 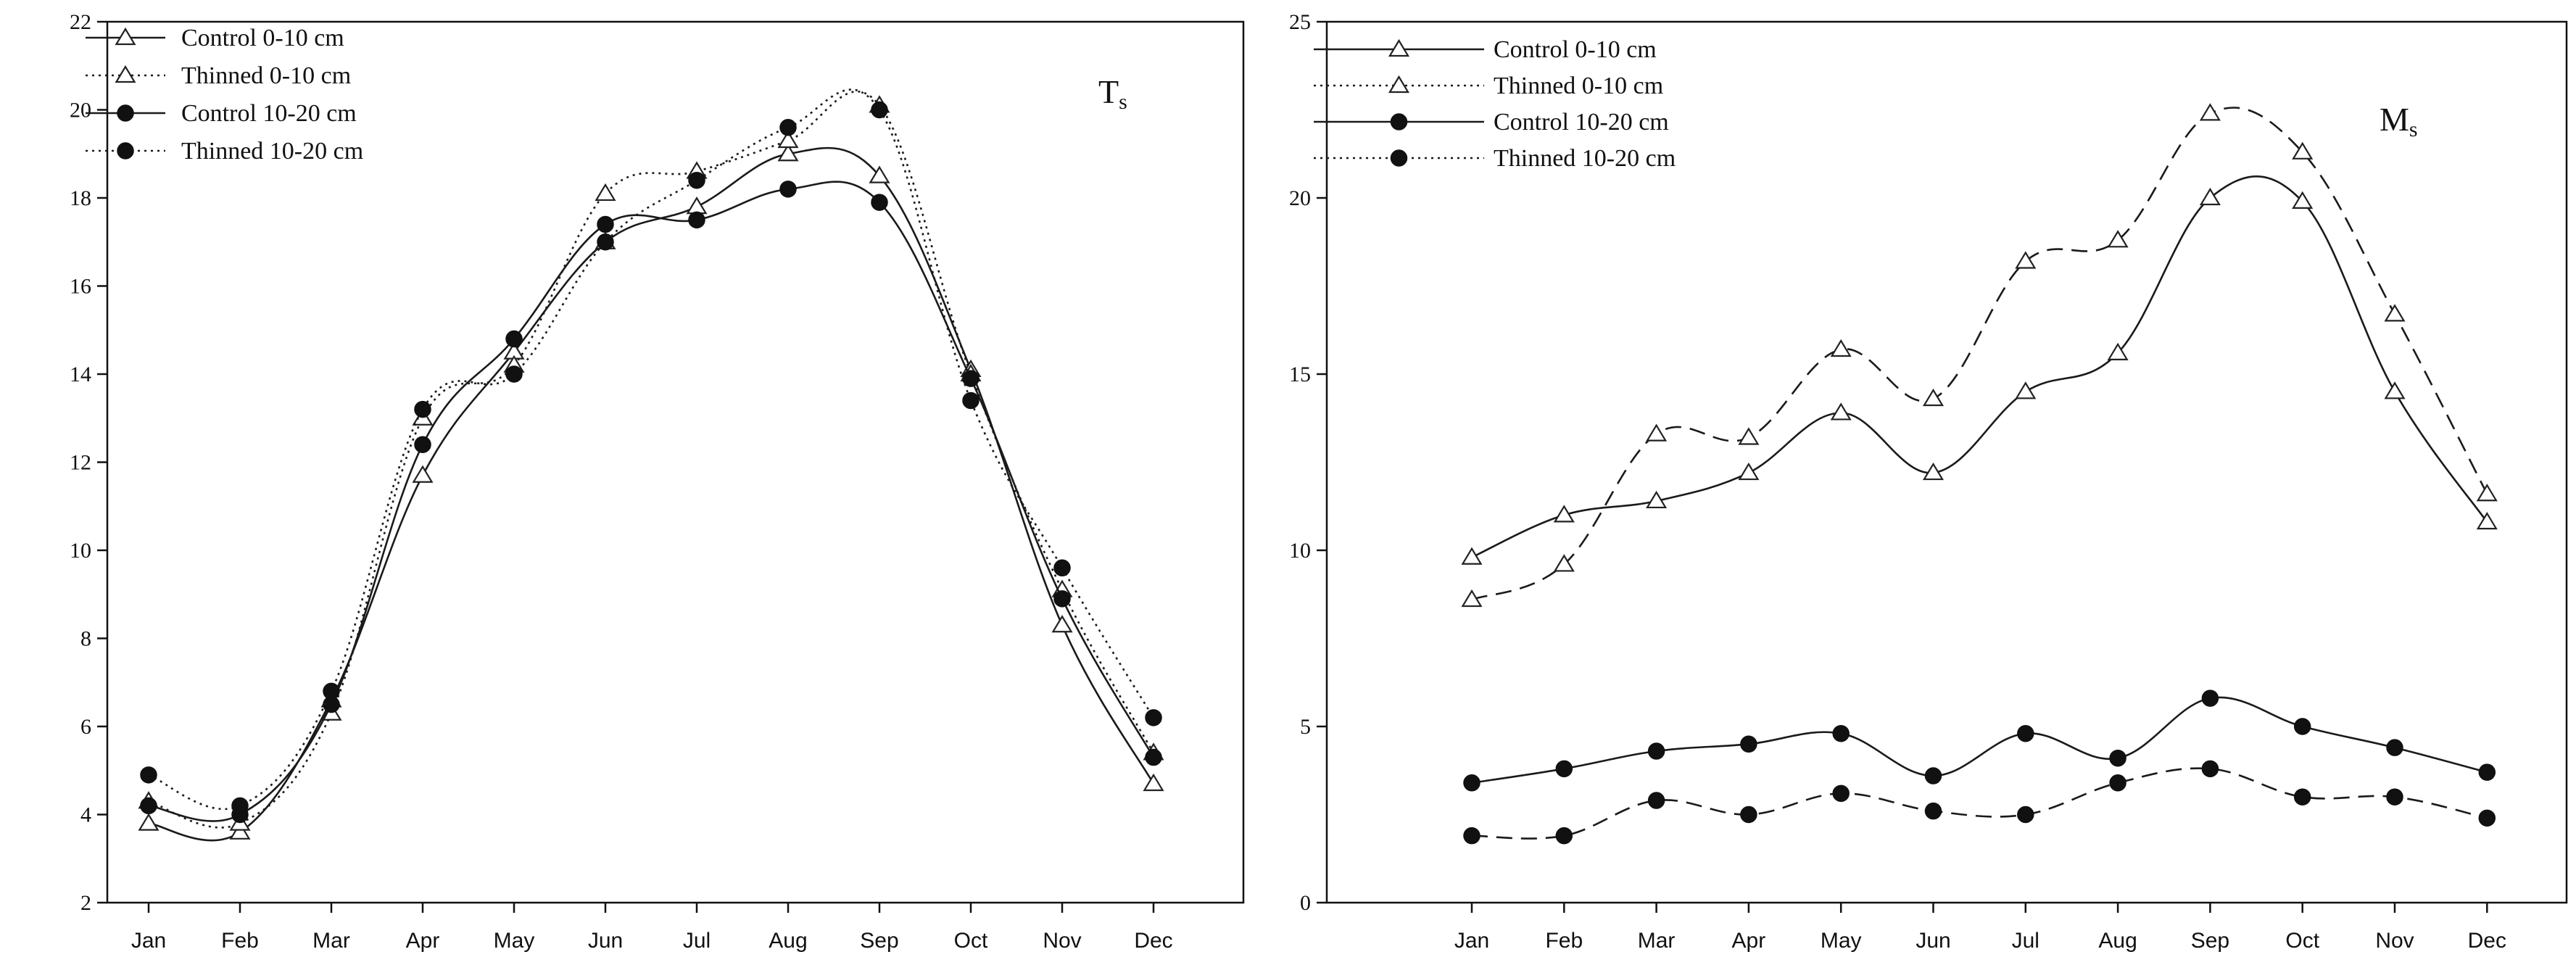 I want to click on y-tick-label: 6, so click(x=85, y=727).